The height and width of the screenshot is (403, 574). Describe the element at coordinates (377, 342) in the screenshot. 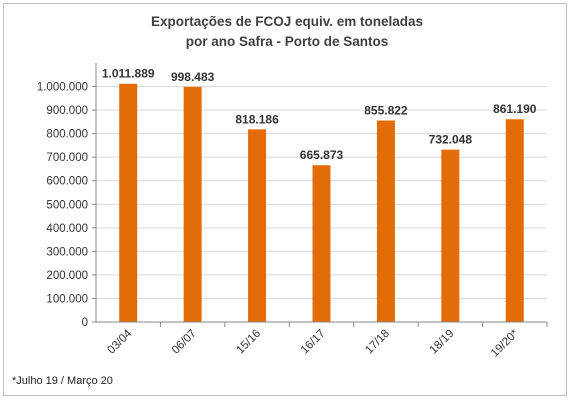

I see `x-category-label: 17/18` at that location.